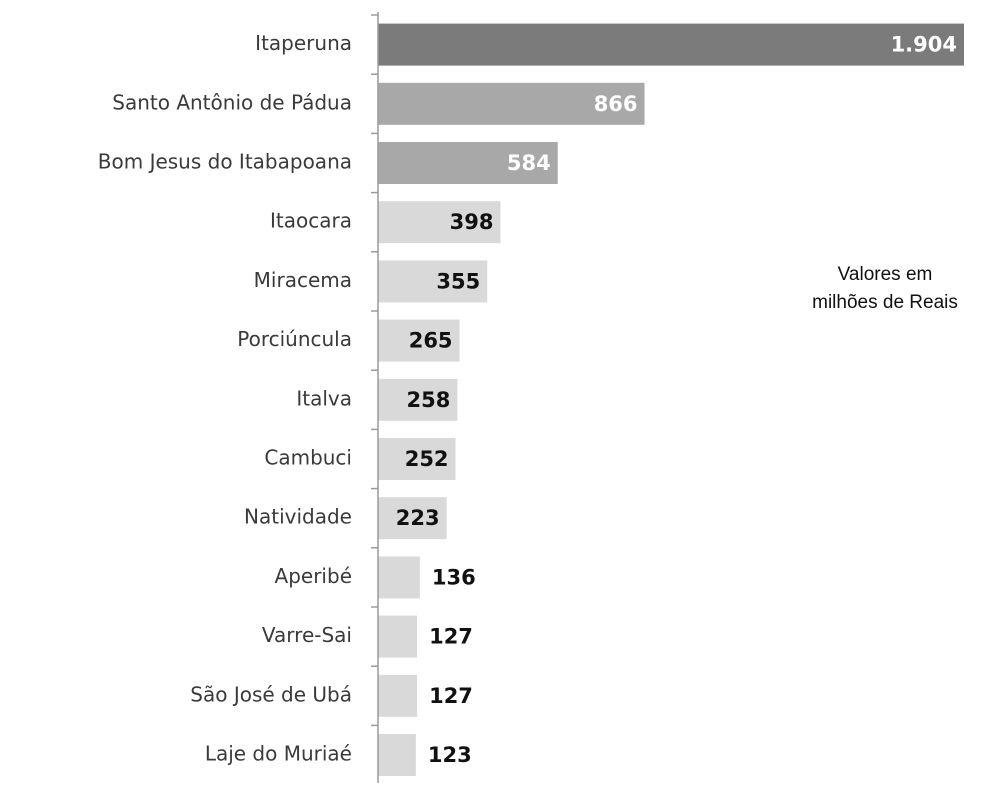  What do you see at coordinates (458, 281) in the screenshot?
I see `value-label: 355` at bounding box center [458, 281].